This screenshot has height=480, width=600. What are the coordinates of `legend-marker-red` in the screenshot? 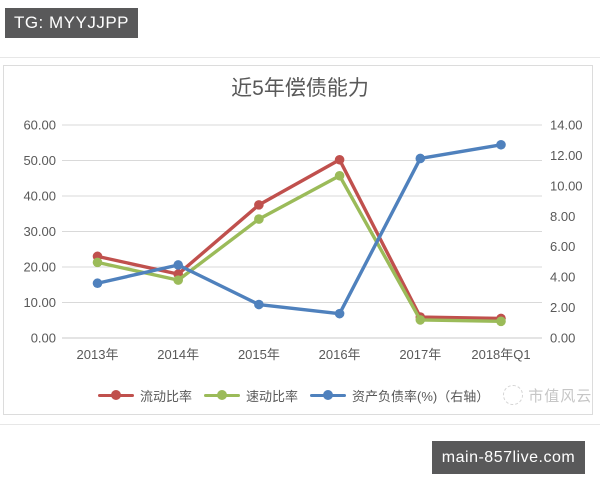 It's located at (116, 395).